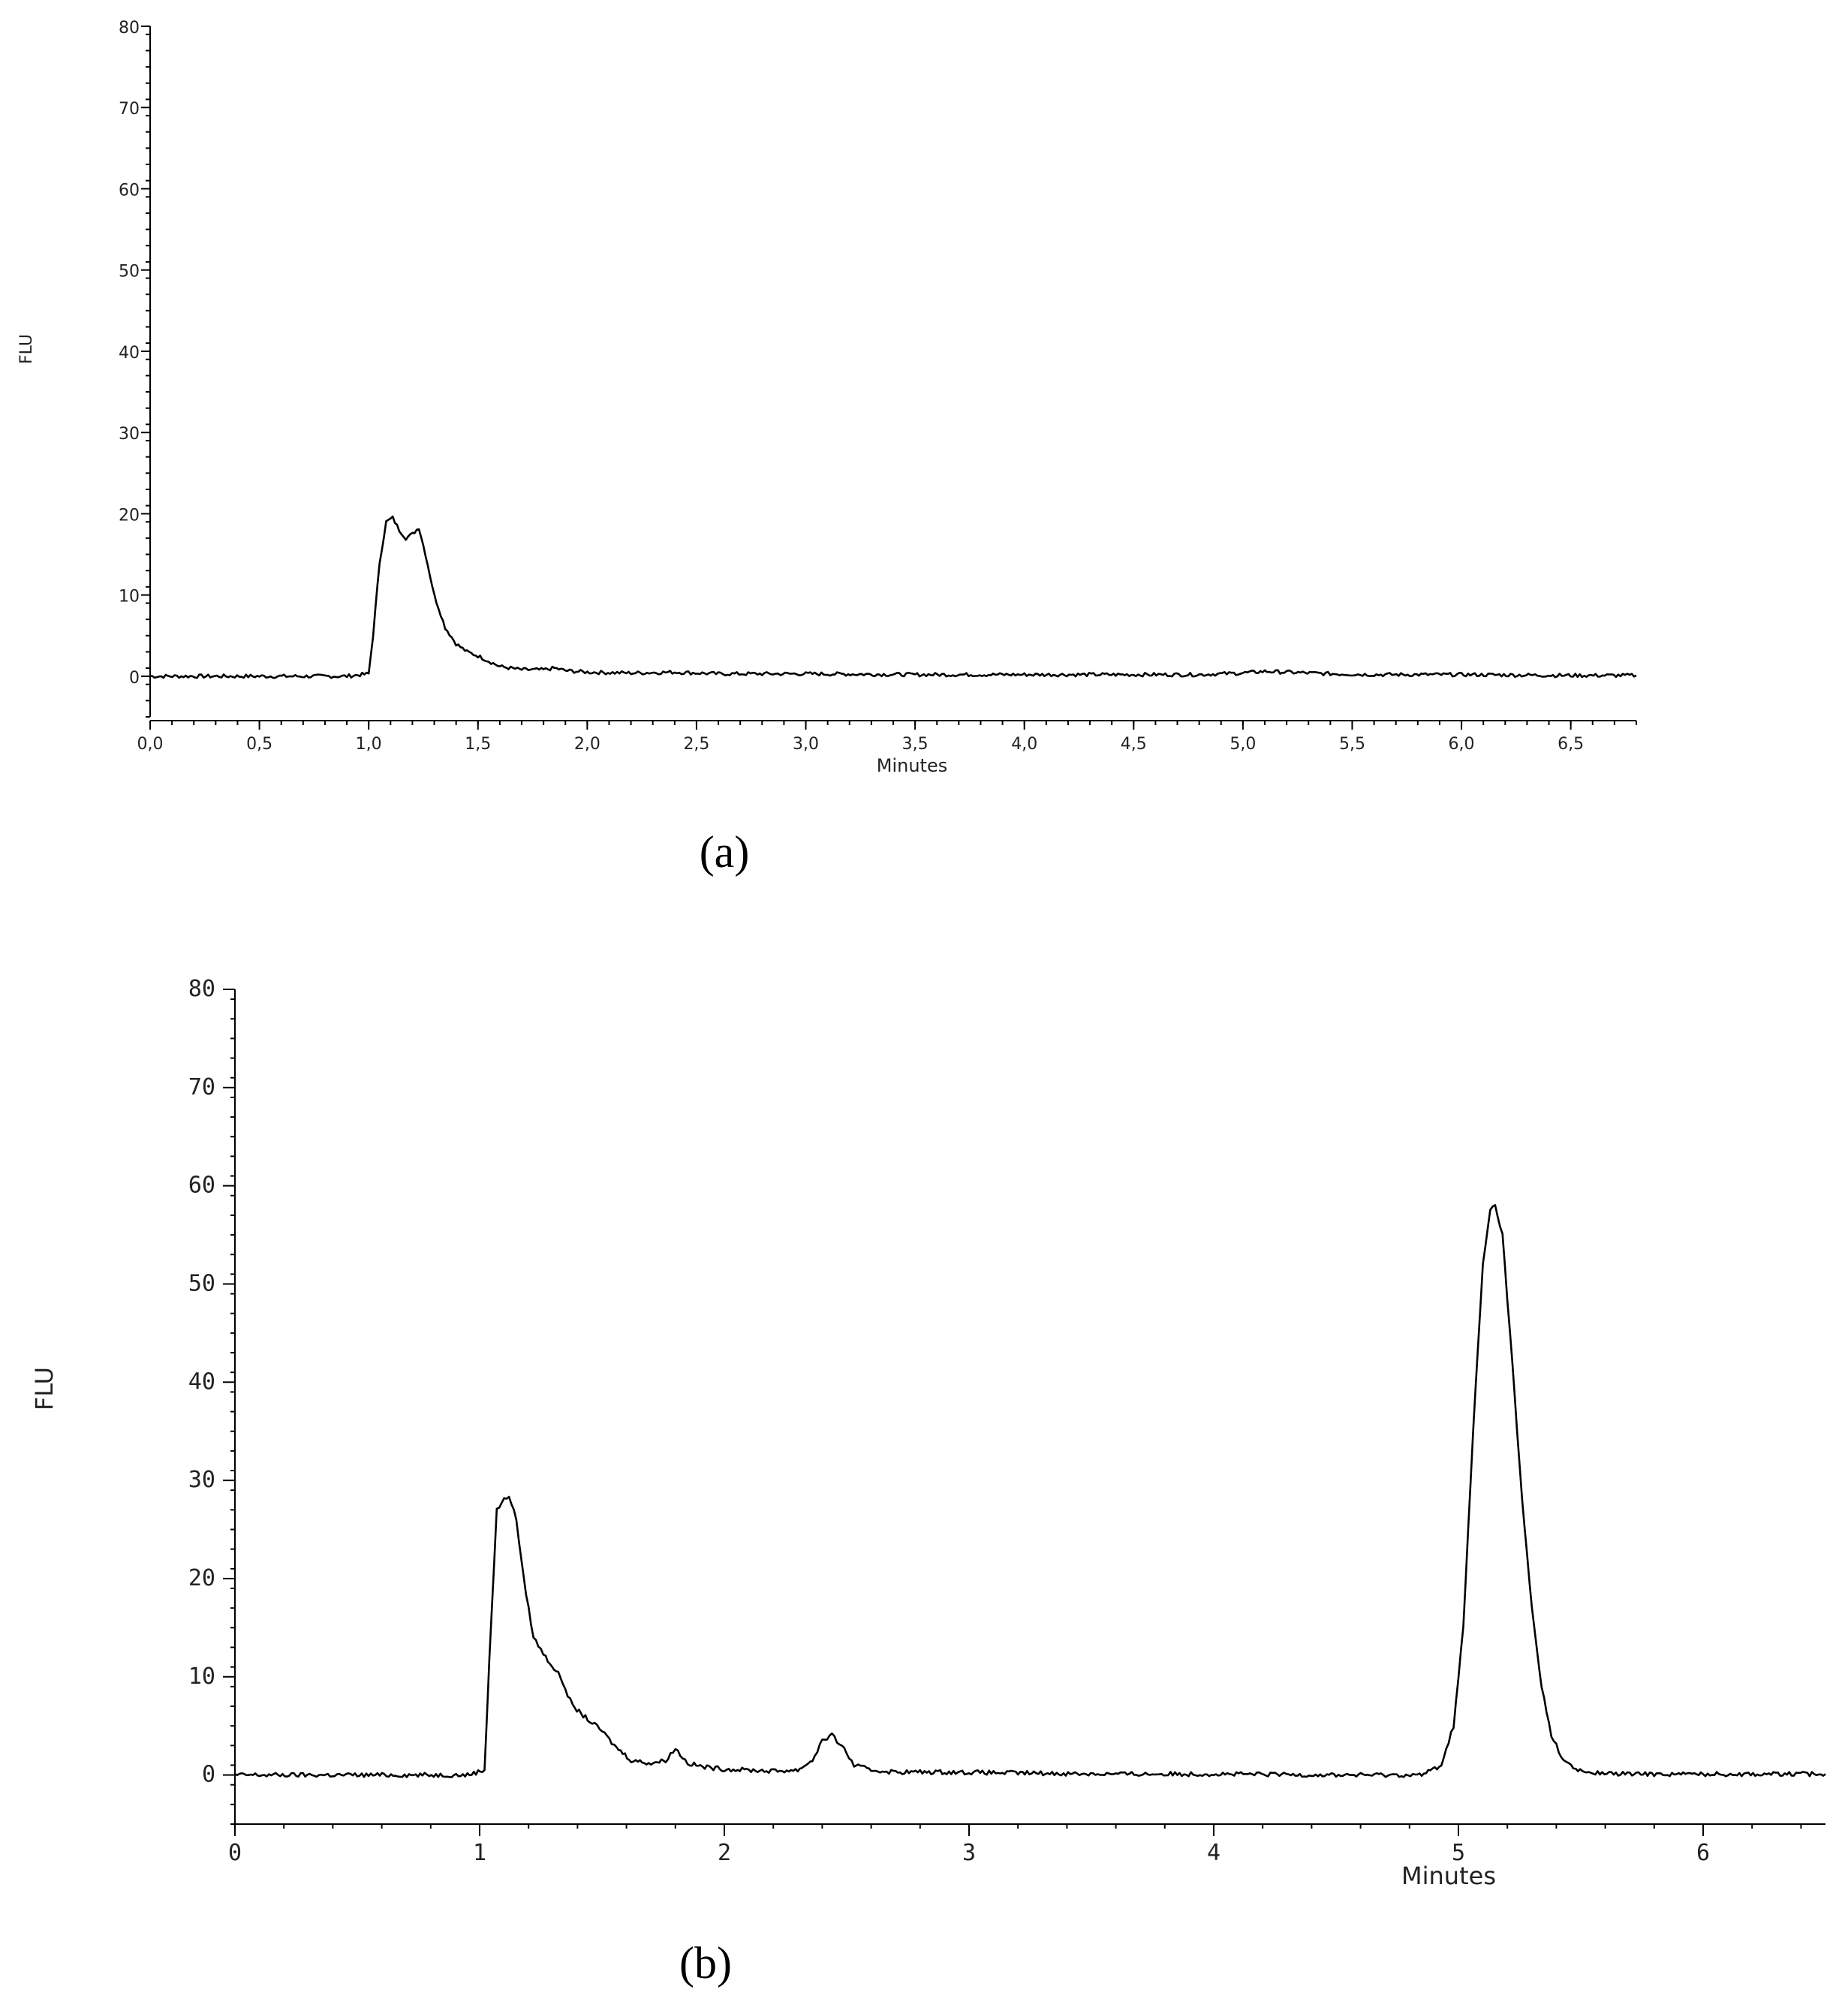  Describe the element at coordinates (696, 745) in the screenshot. I see `x-tick-label: 2,5` at that location.